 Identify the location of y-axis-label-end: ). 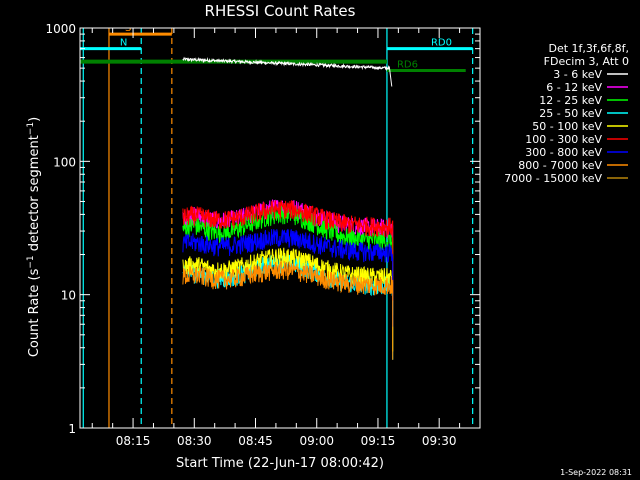
(34, 119).